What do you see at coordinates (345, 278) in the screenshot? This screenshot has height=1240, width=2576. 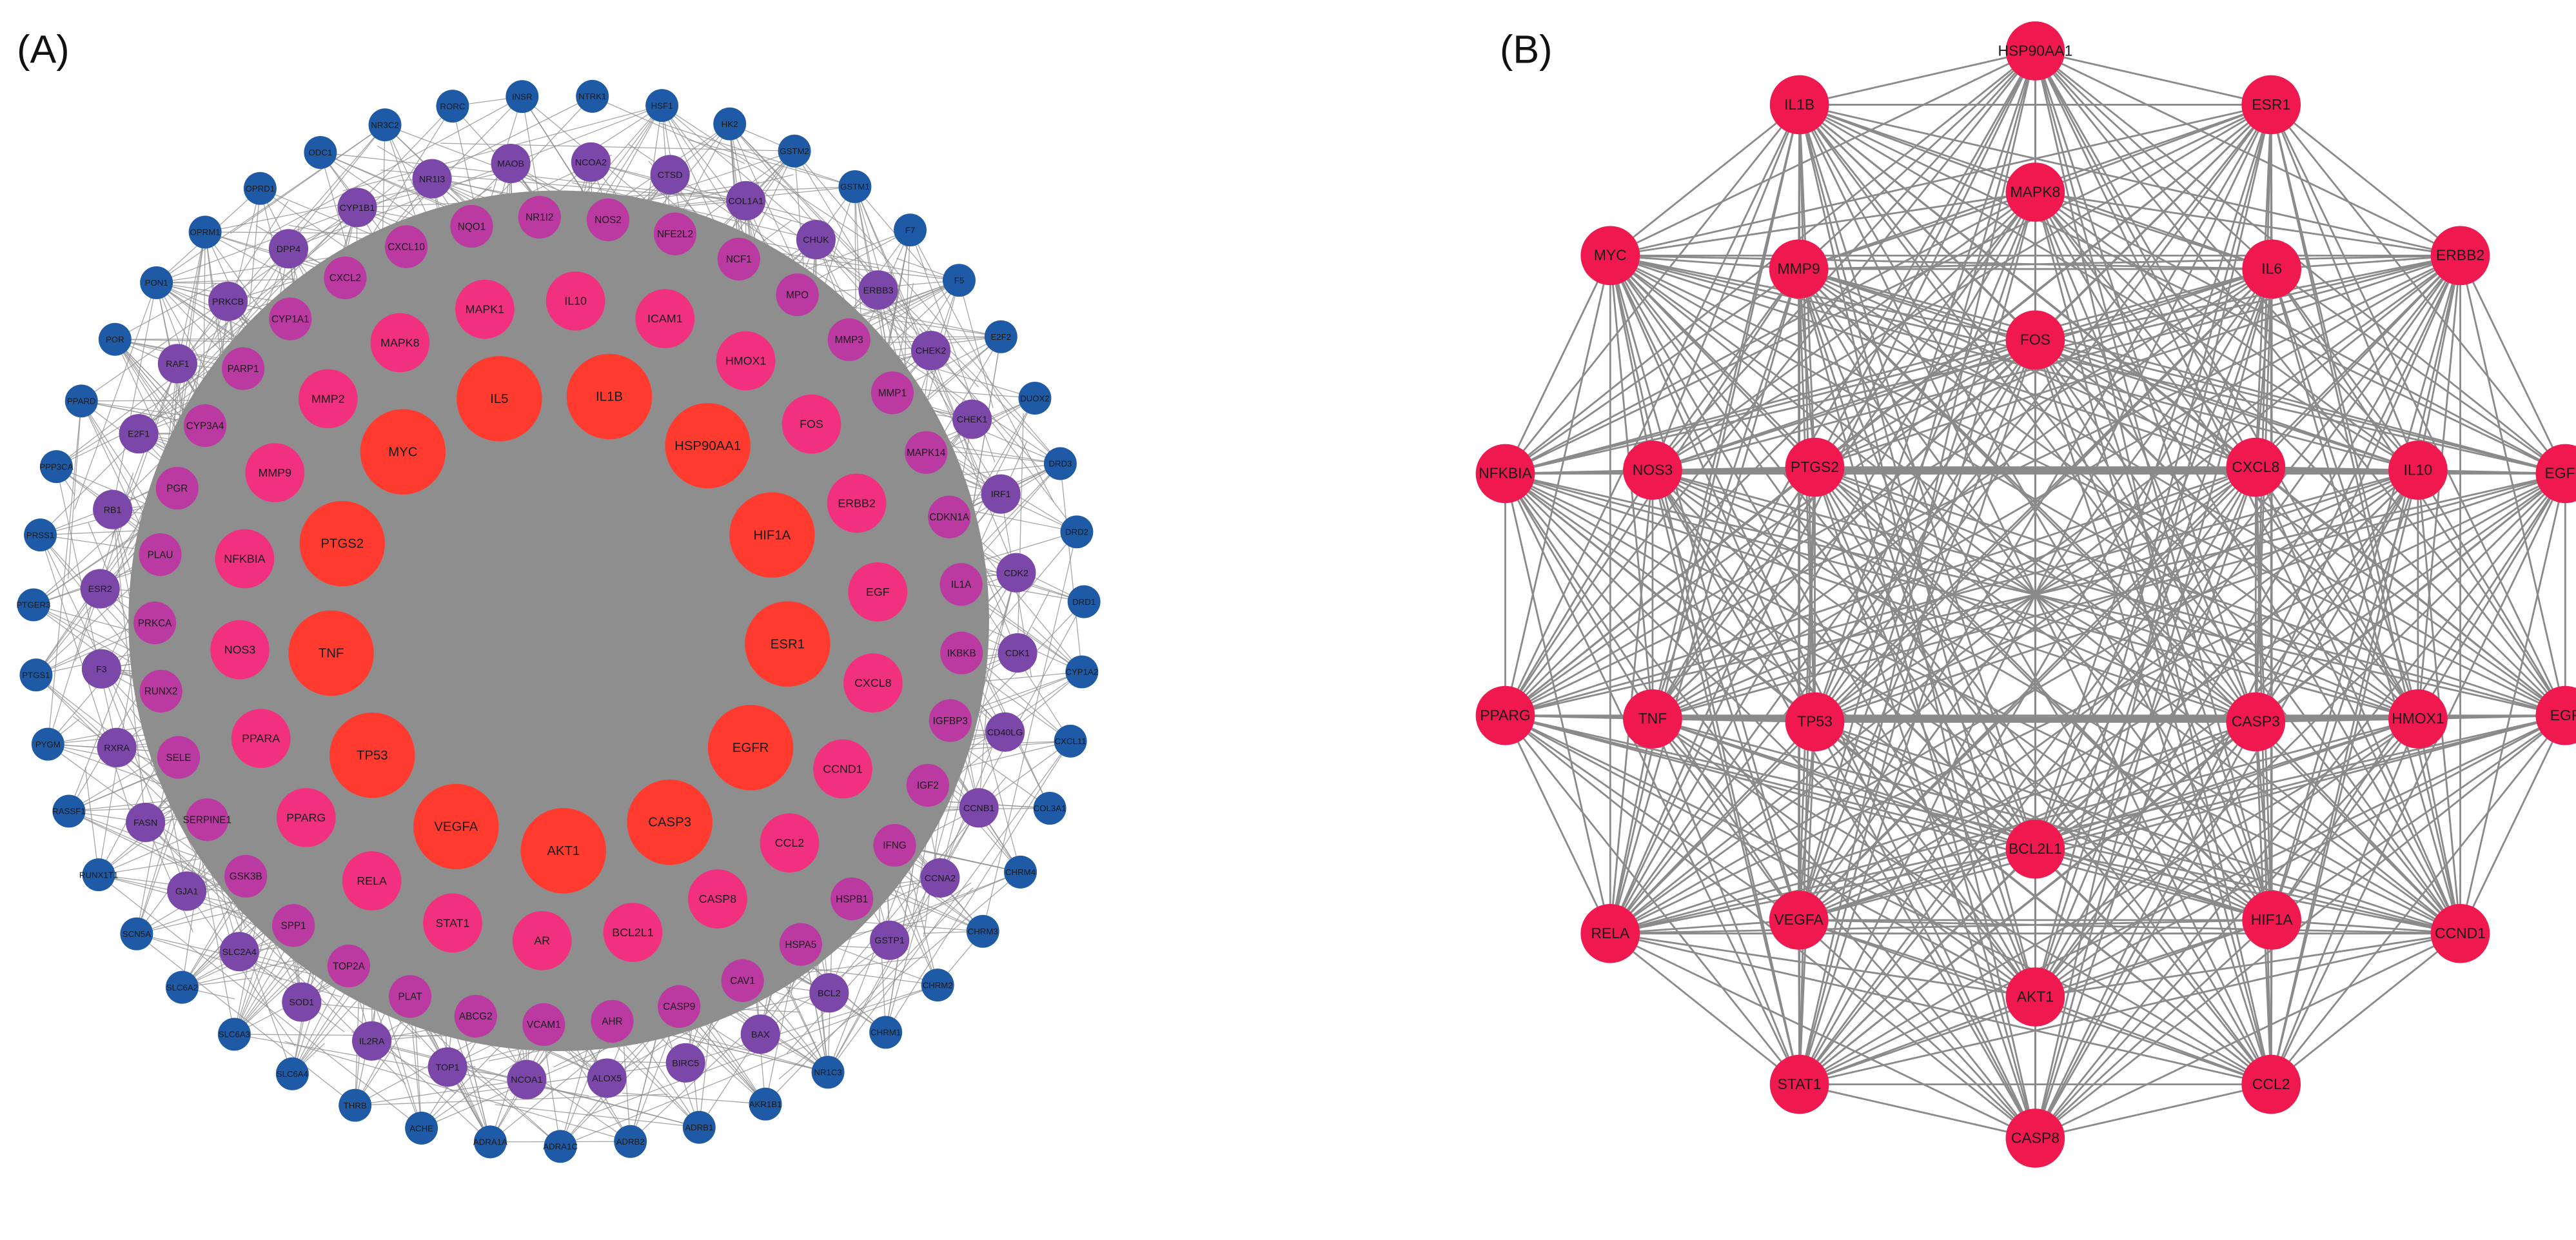 I see `node-label: CXCL2` at bounding box center [345, 278].